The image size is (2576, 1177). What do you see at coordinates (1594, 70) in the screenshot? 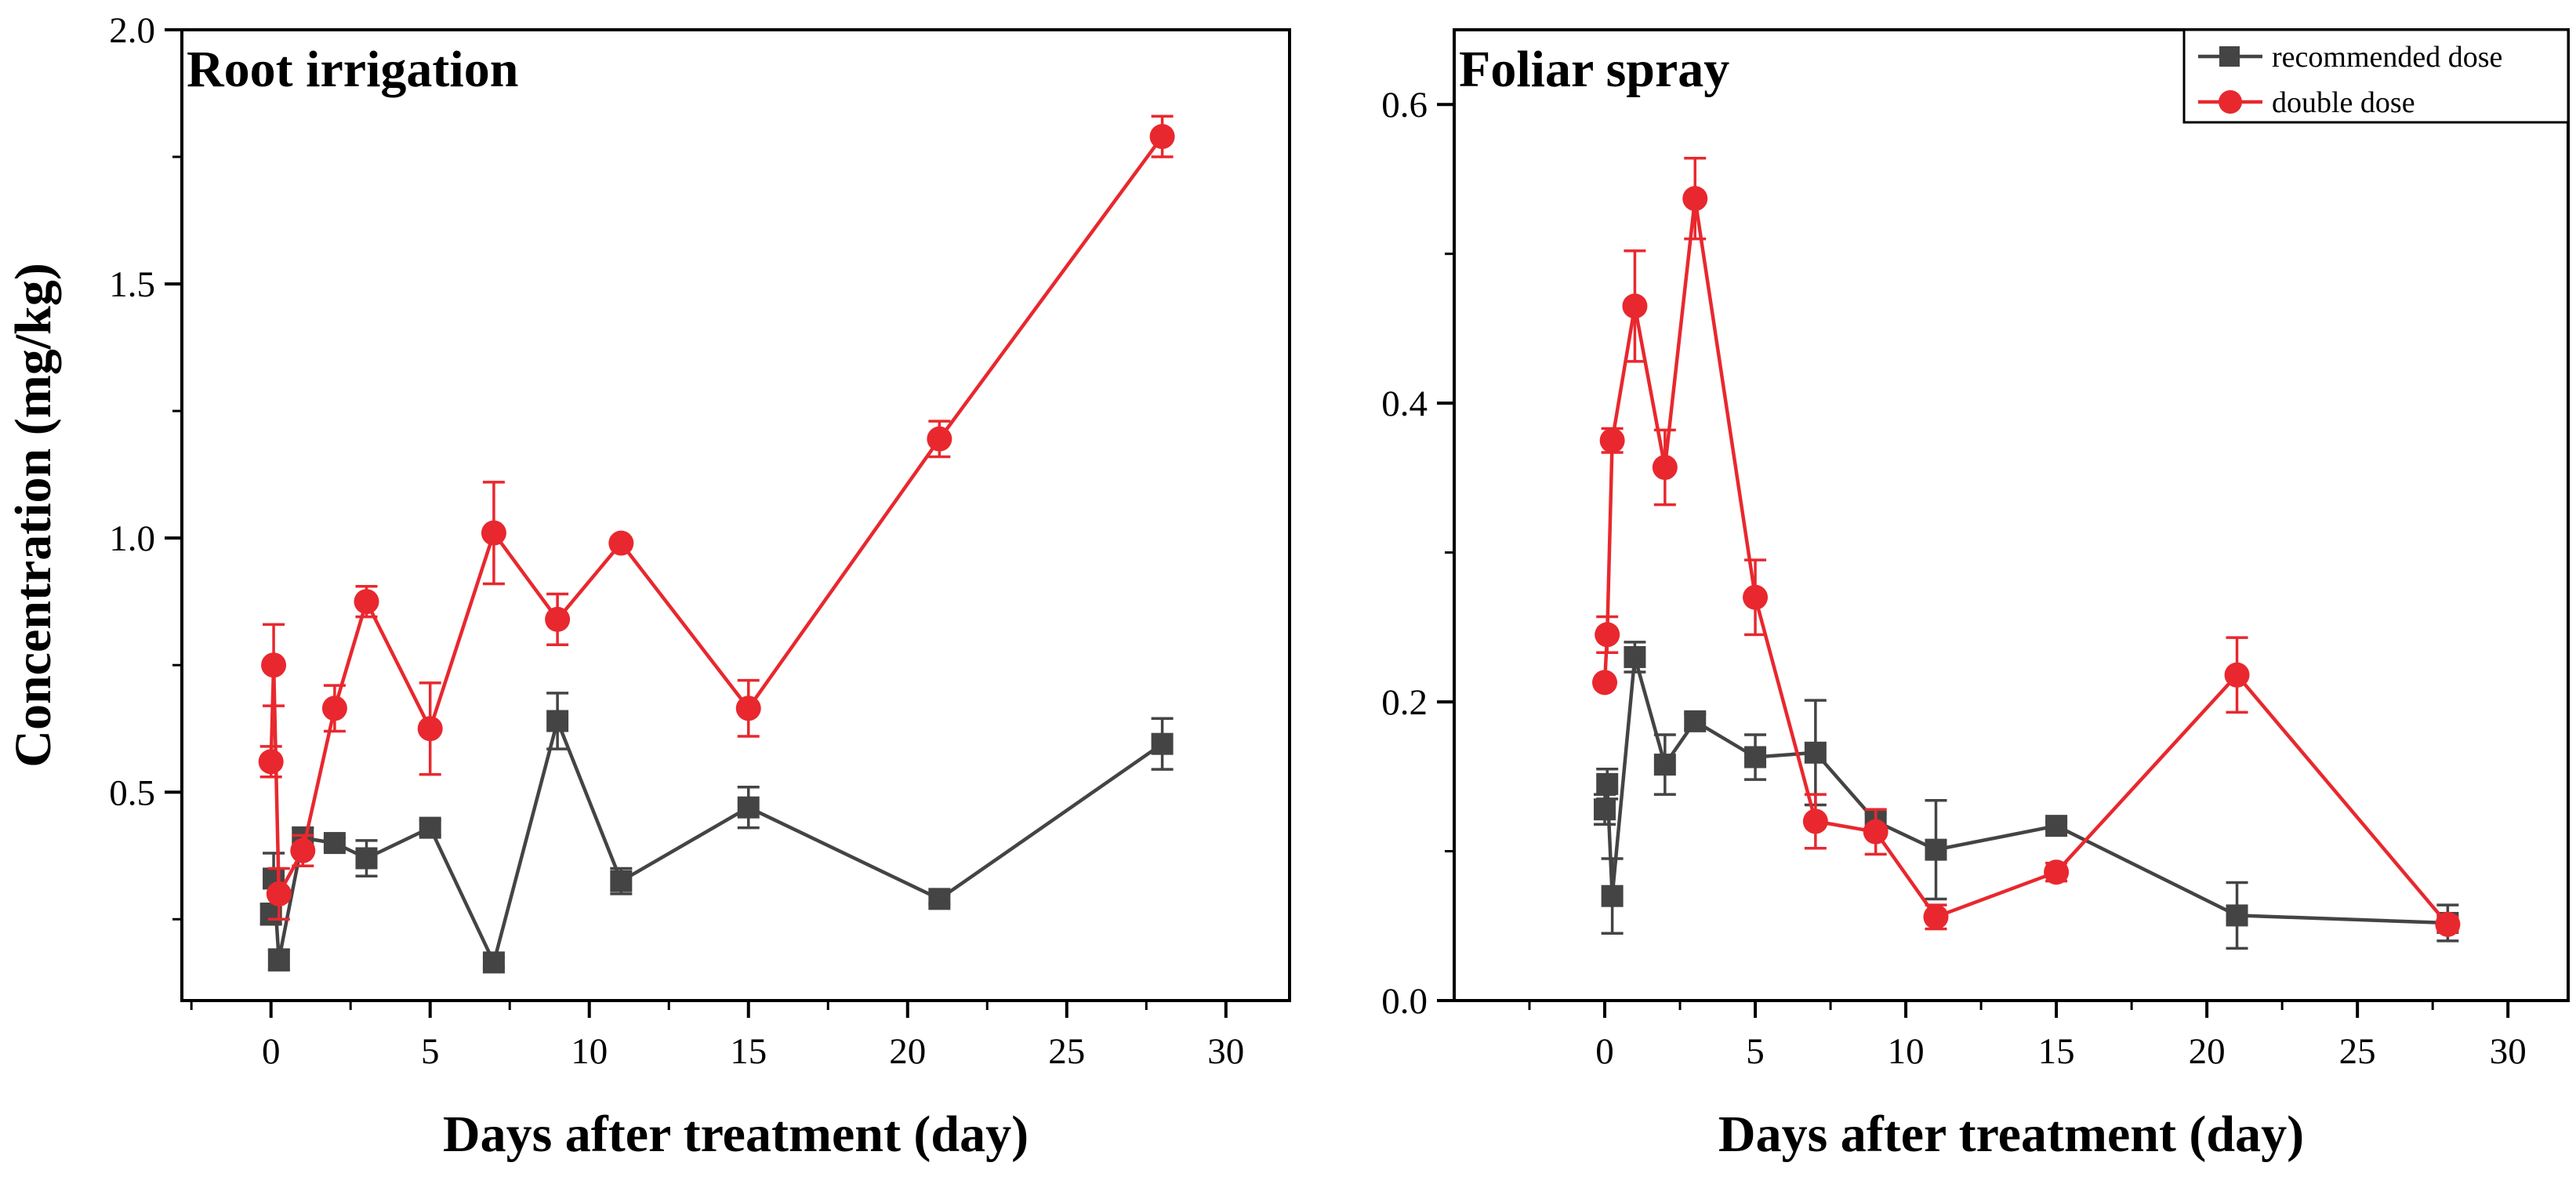
I see `panel-title: Foliar spray` at bounding box center [1594, 70].